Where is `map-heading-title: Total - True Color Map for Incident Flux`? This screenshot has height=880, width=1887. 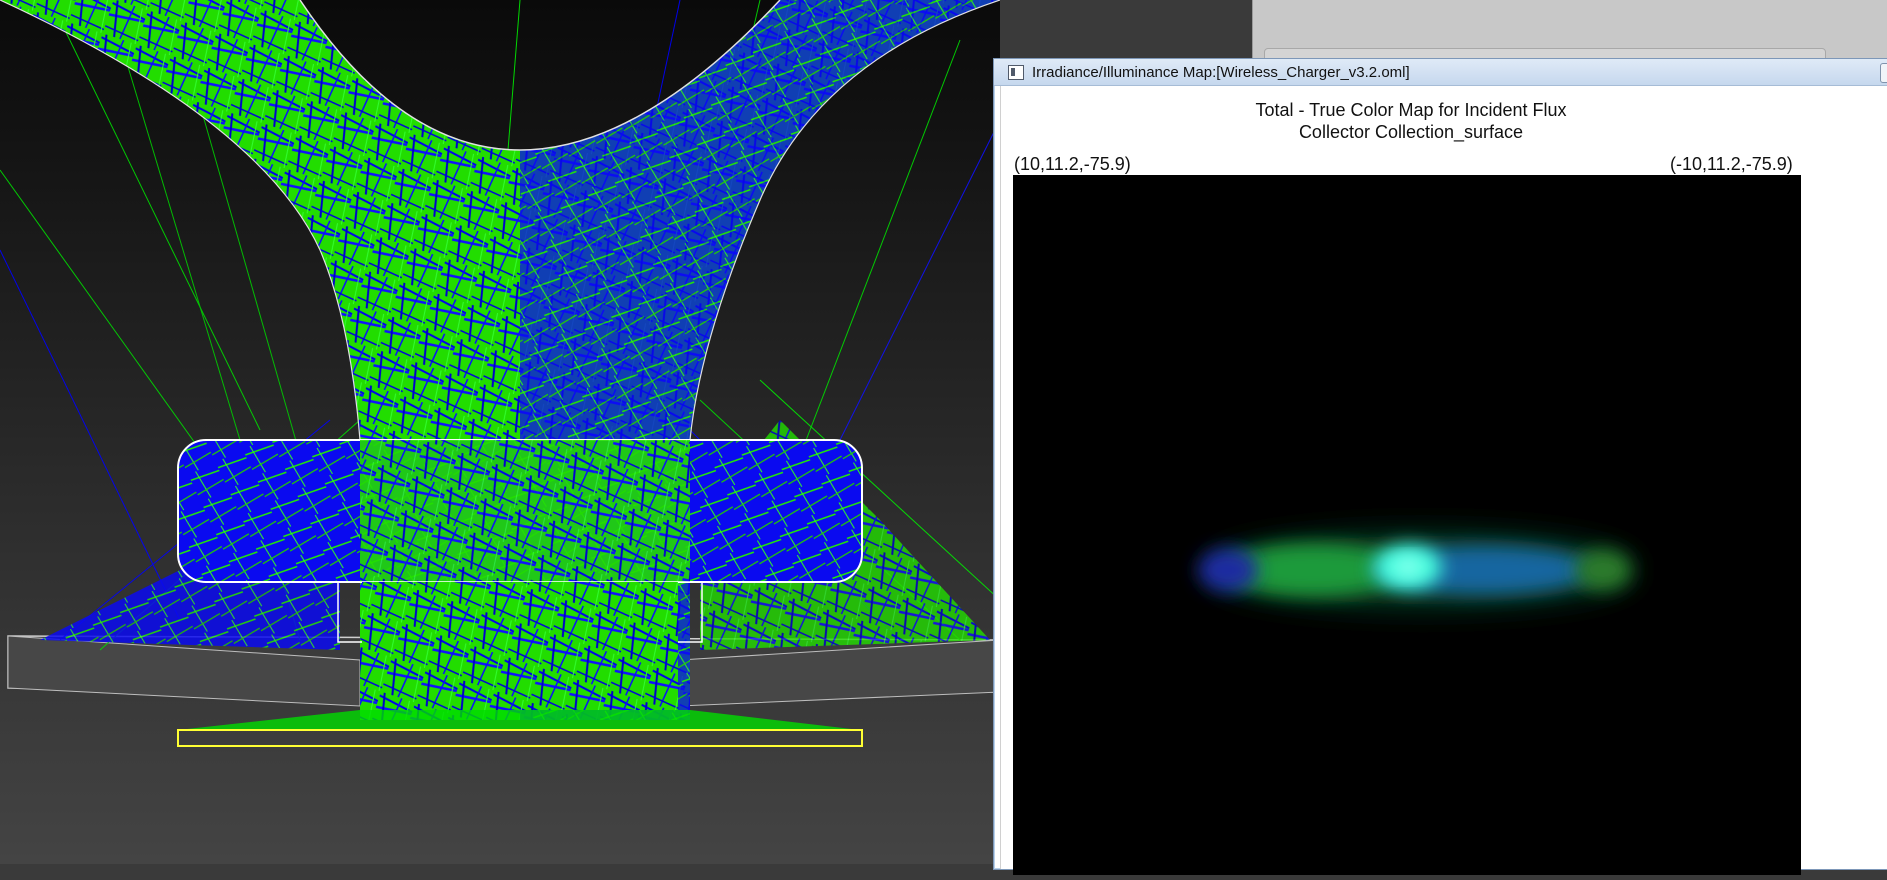
map-heading-title: Total - True Color Map for Incident Flux is located at coordinates (1411, 110).